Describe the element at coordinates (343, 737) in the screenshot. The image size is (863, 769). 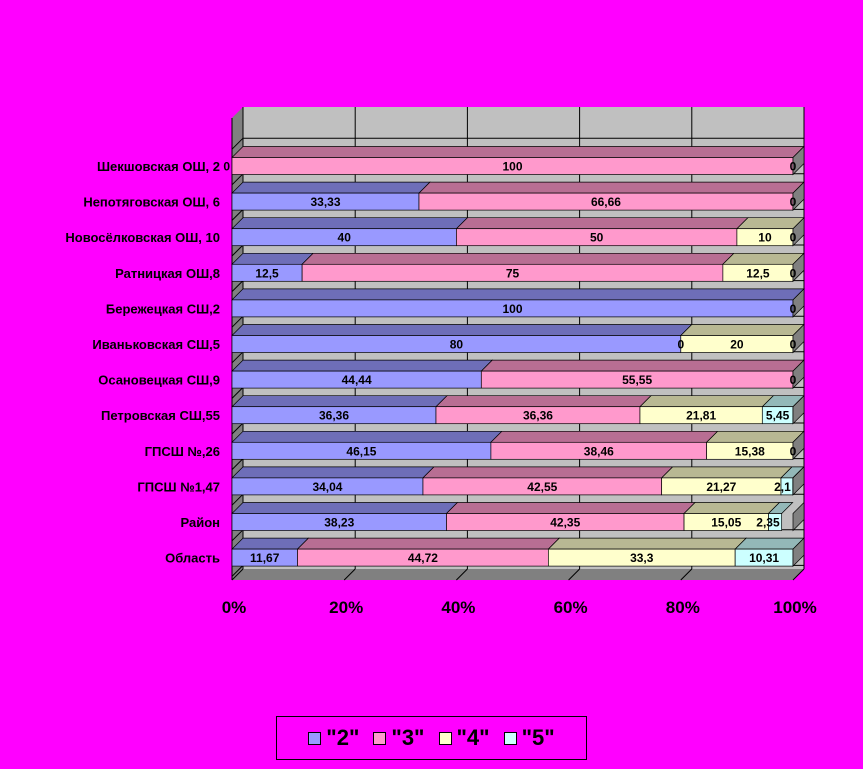
I see `legend-label: "2"` at that location.